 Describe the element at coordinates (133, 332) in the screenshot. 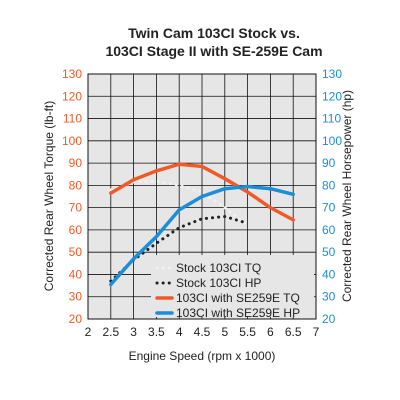

I see `x-tick-label-2: 3` at that location.